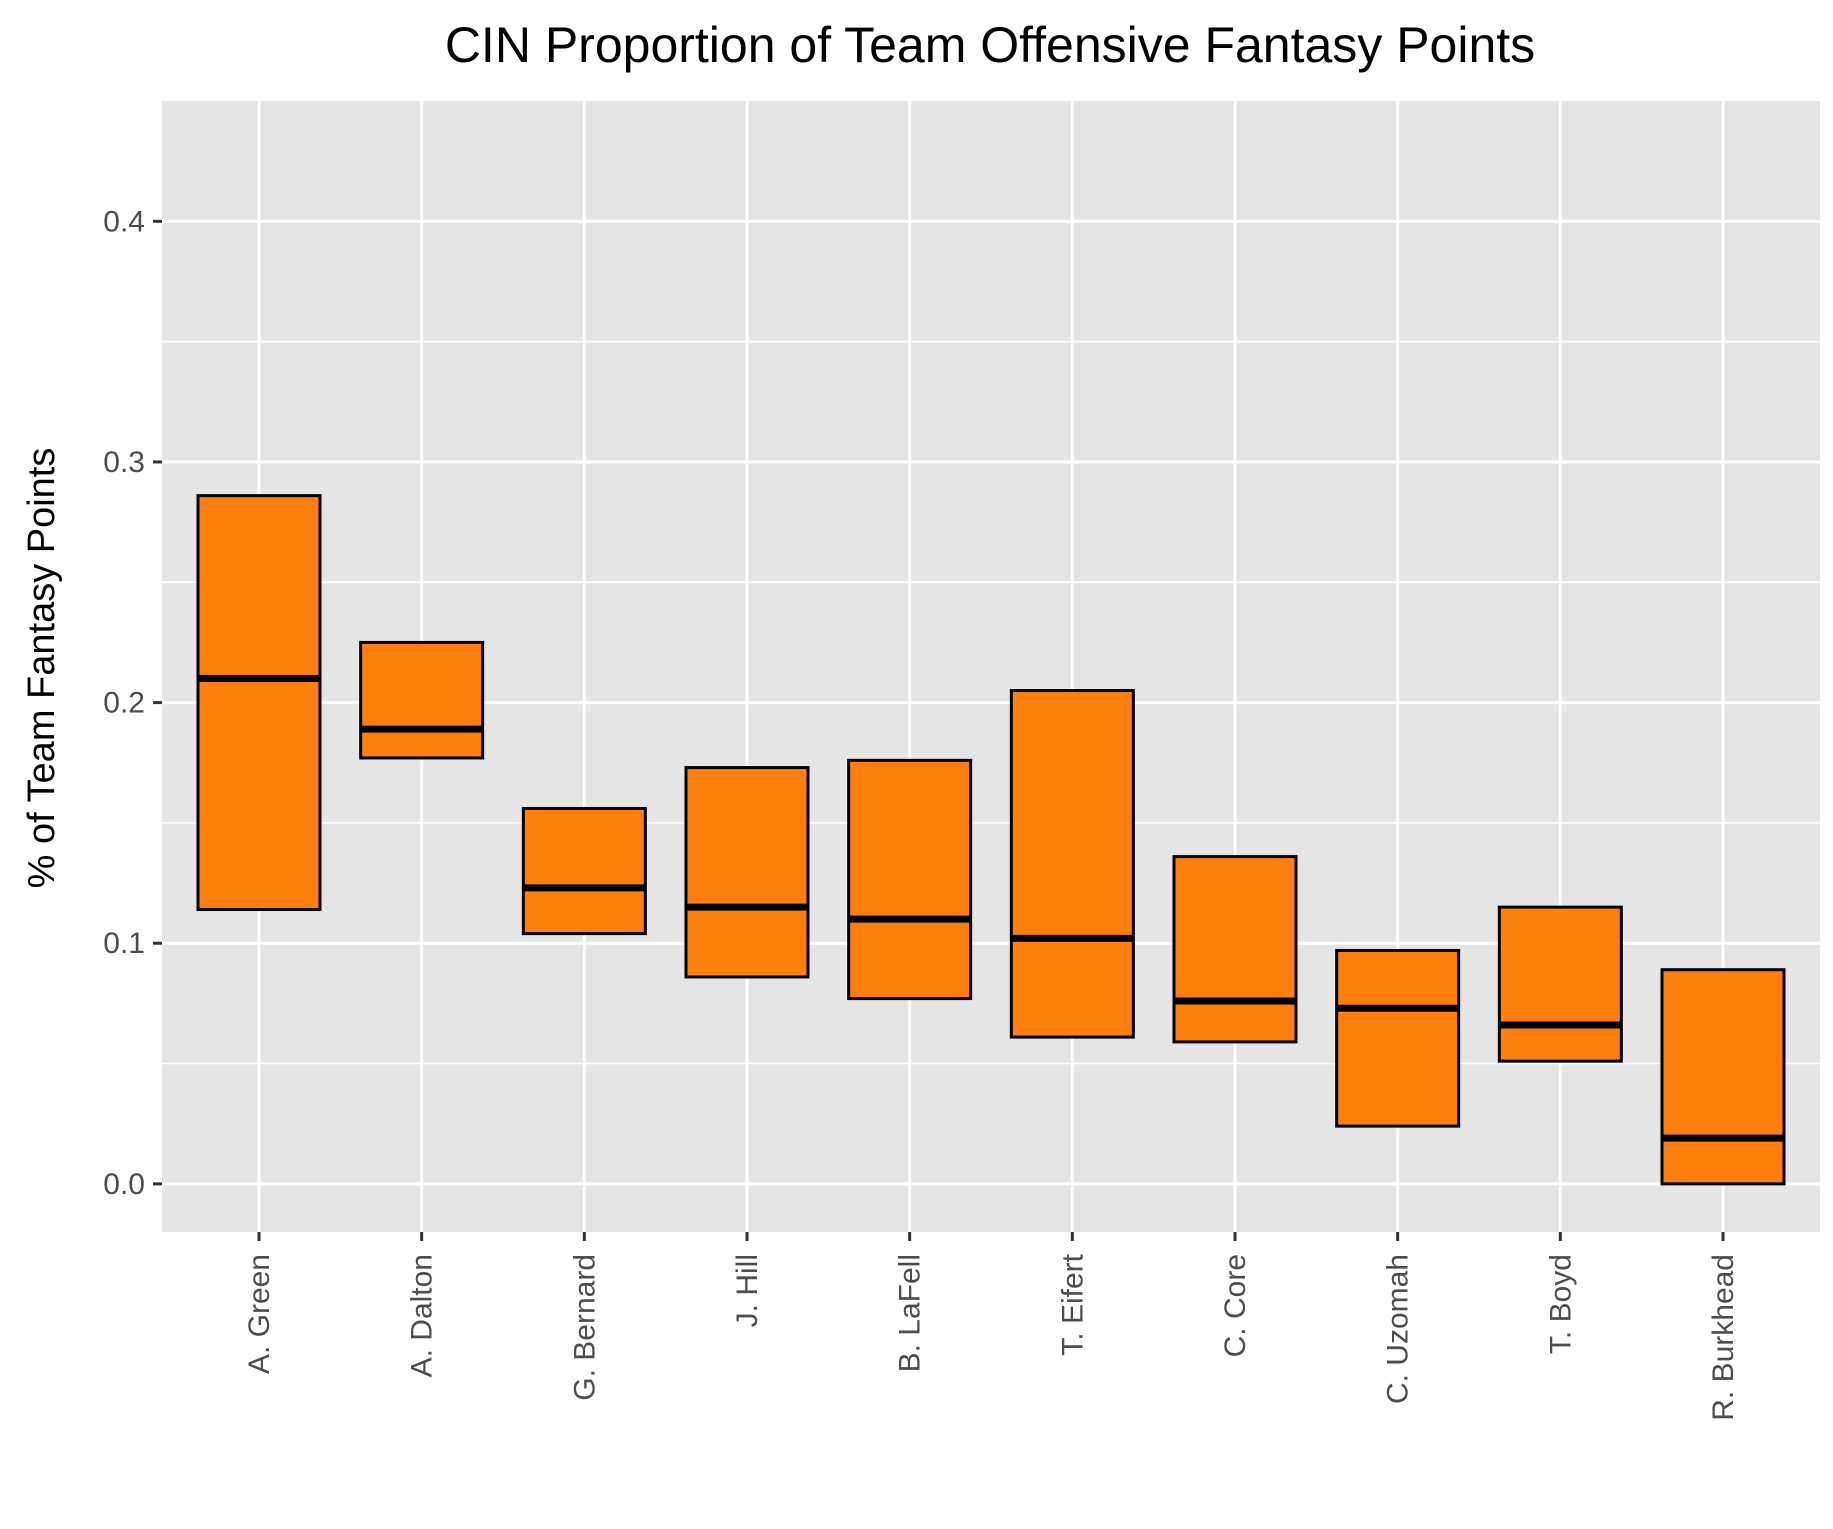  I want to click on x-tick-label: G. Bernard, so click(584, 1327).